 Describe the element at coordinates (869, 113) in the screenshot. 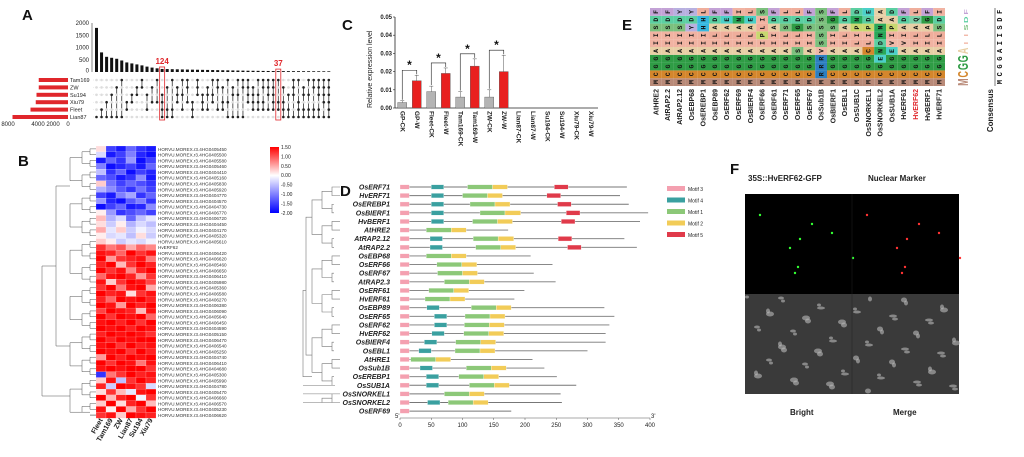

I see `sequence-name: OsSNORKEL1` at that location.